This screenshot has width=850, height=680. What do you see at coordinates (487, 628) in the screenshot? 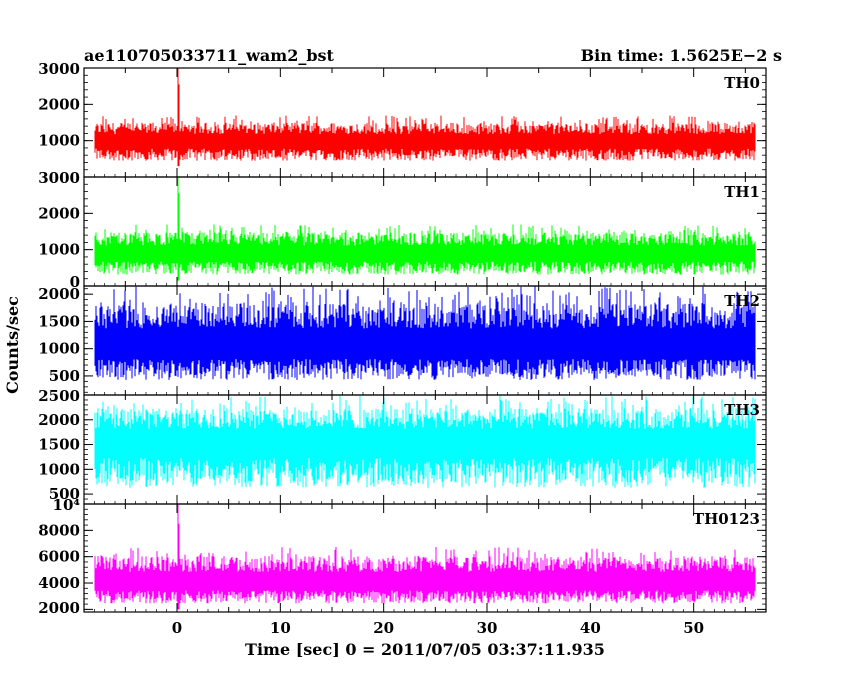
I see `x-tick-label: 30` at bounding box center [487, 628].